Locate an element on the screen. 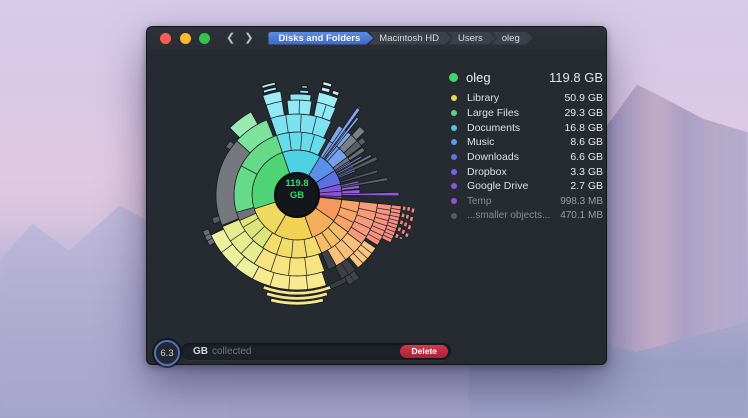 The width and height of the screenshot is (748, 418). legend-row: Google Drive 2.7 GB is located at coordinates (524, 186).